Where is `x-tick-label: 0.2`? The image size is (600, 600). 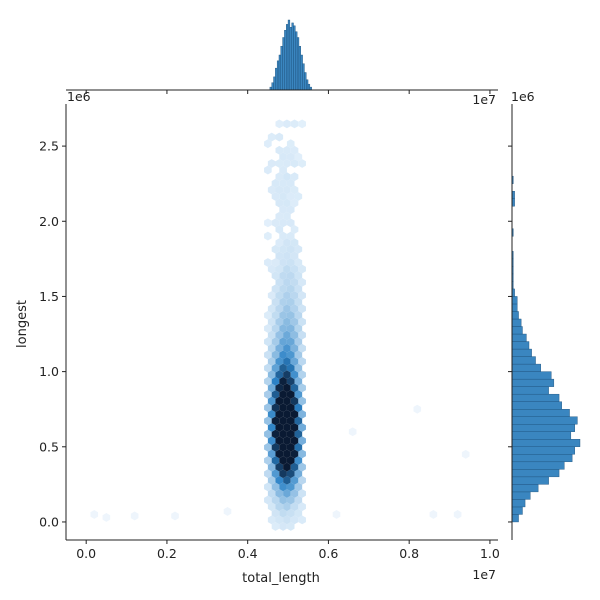 x-tick-label: 0.2 is located at coordinates (167, 553).